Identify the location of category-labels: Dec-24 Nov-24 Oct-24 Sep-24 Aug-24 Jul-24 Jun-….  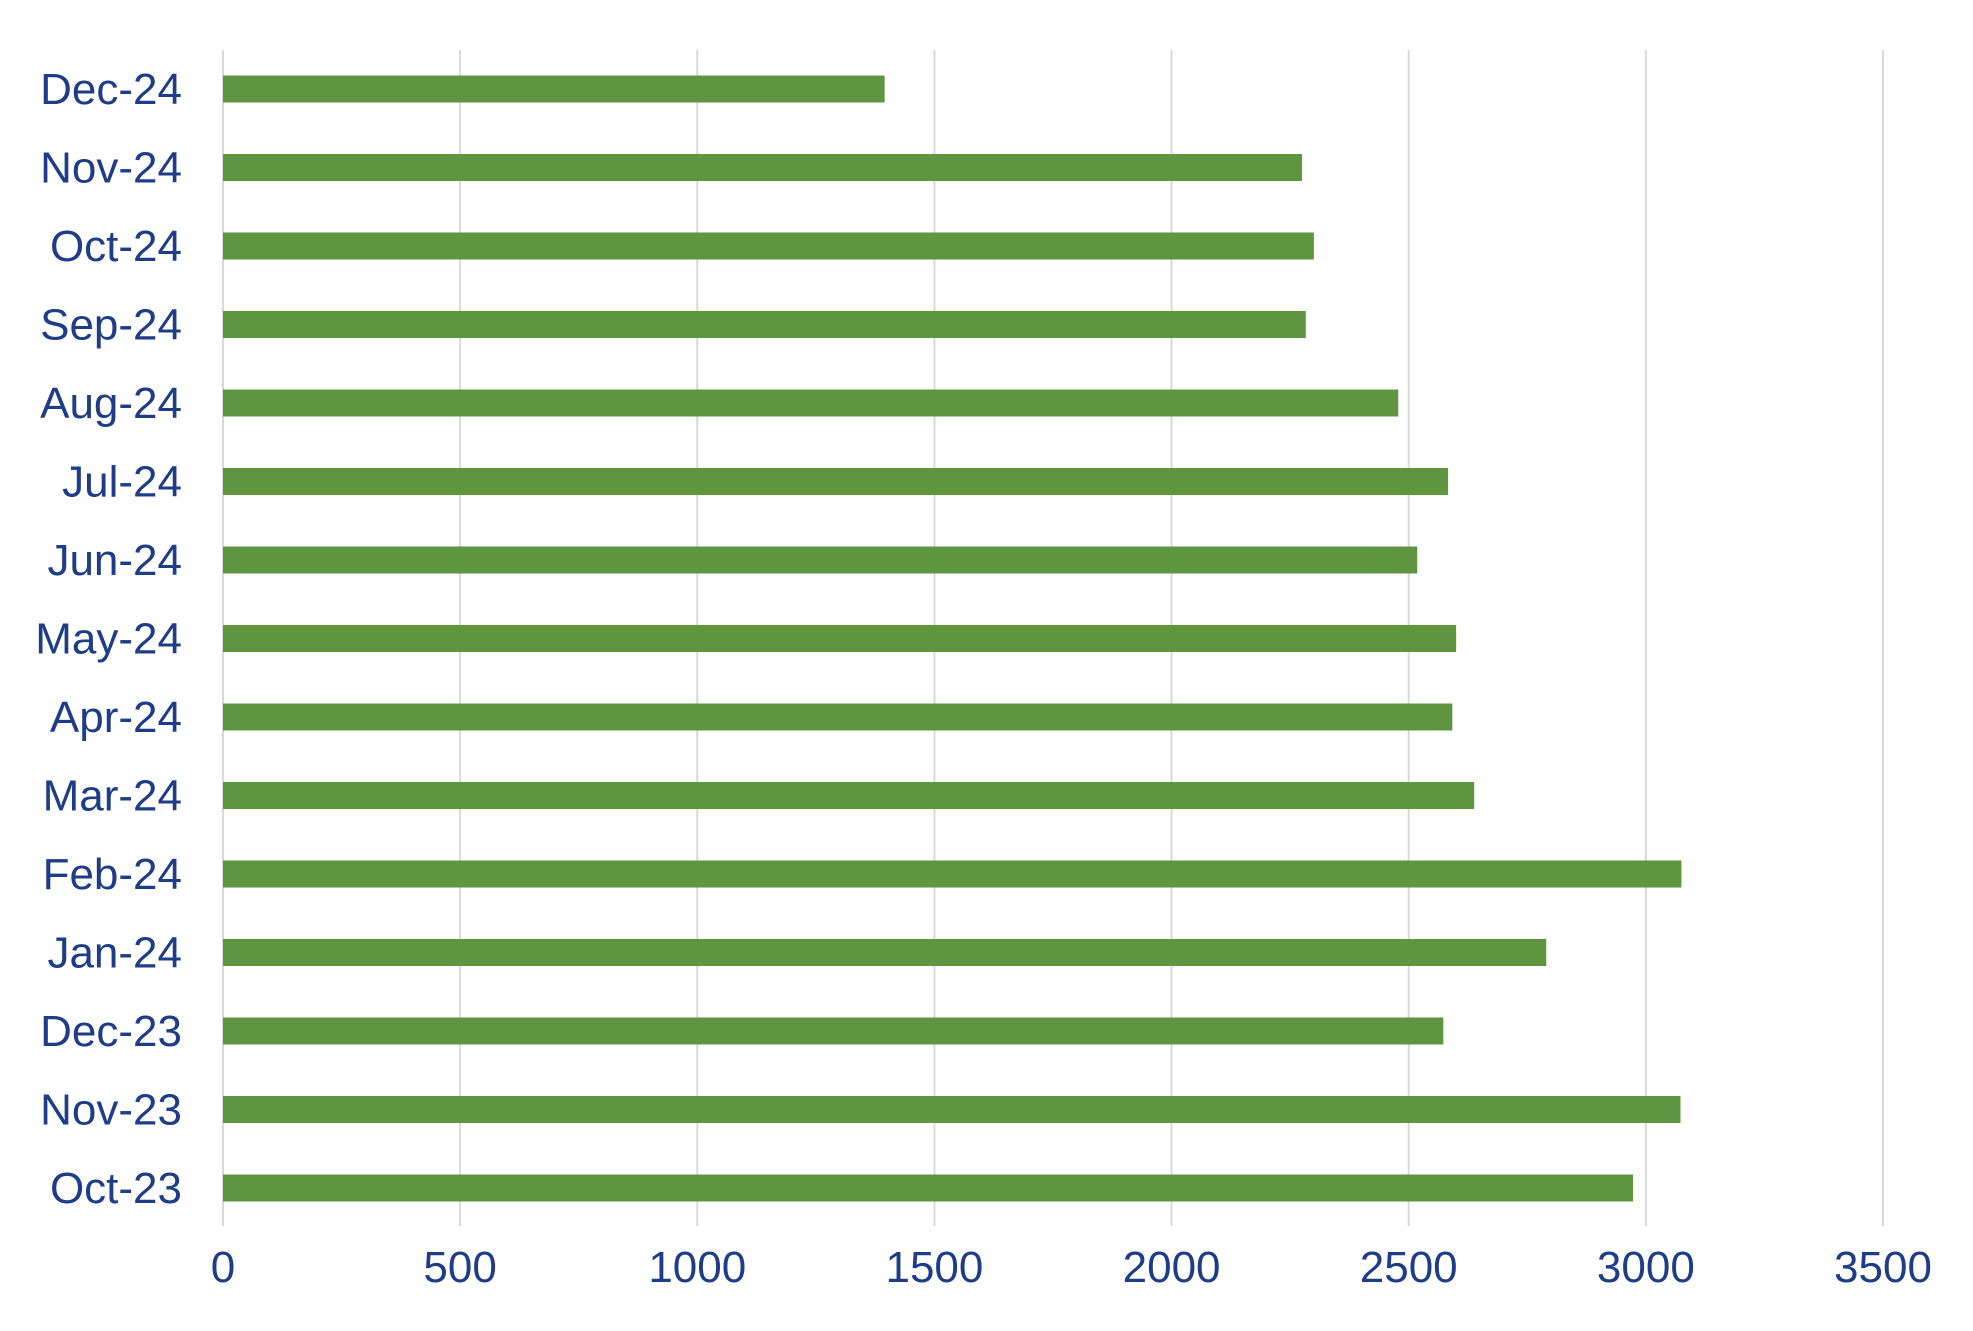
(108, 639).